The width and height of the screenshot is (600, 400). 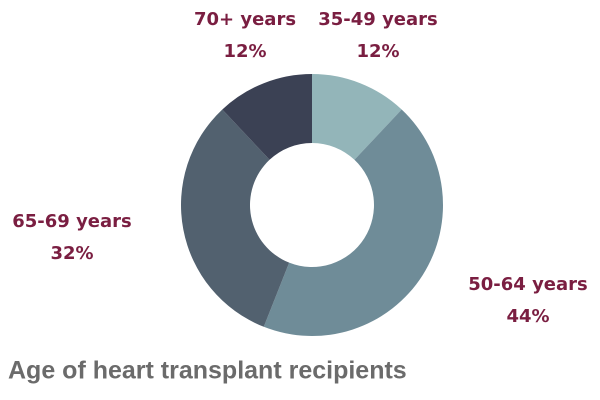 I want to click on value-label: 32%, so click(x=71, y=253).